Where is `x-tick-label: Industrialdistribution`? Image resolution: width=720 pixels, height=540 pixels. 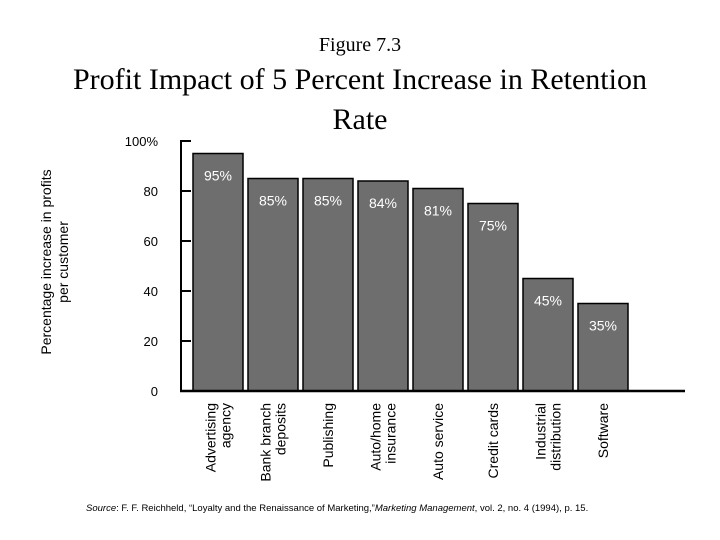 x-tick-label: Industrialdistribution is located at coordinates (548, 437).